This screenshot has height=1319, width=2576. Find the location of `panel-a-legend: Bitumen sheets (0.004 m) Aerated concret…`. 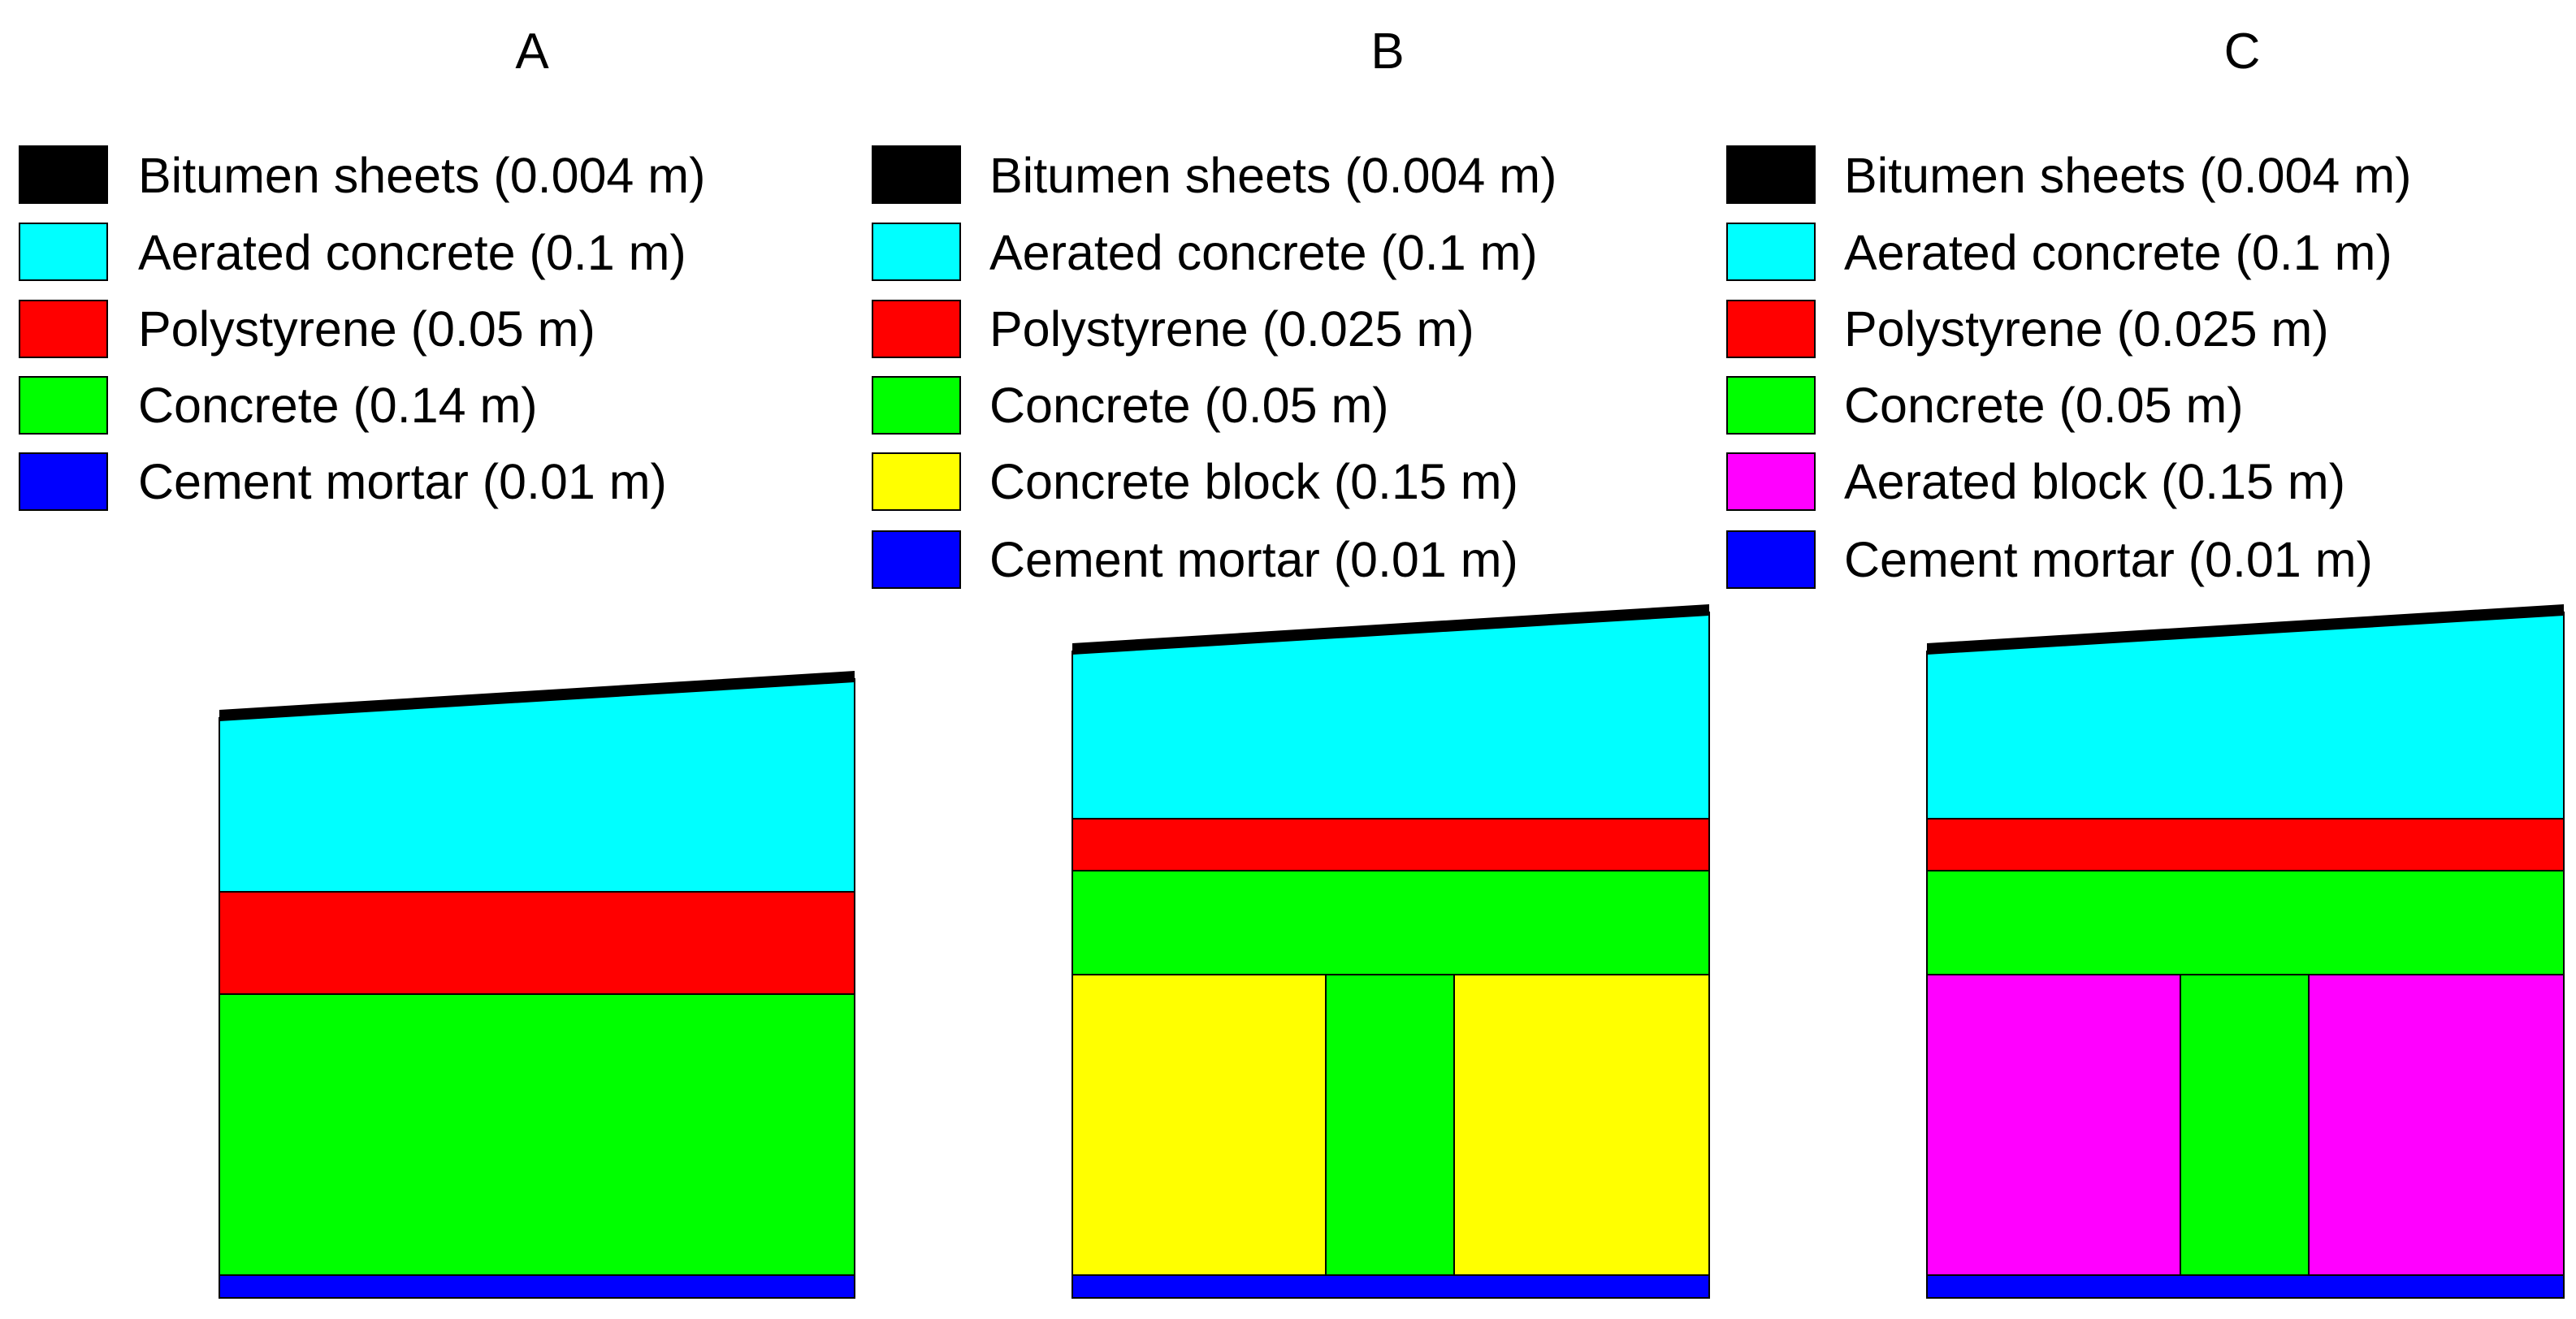

panel-a-legend: Bitumen sheets (0.004 m) Aerated concret… is located at coordinates (362, 328).